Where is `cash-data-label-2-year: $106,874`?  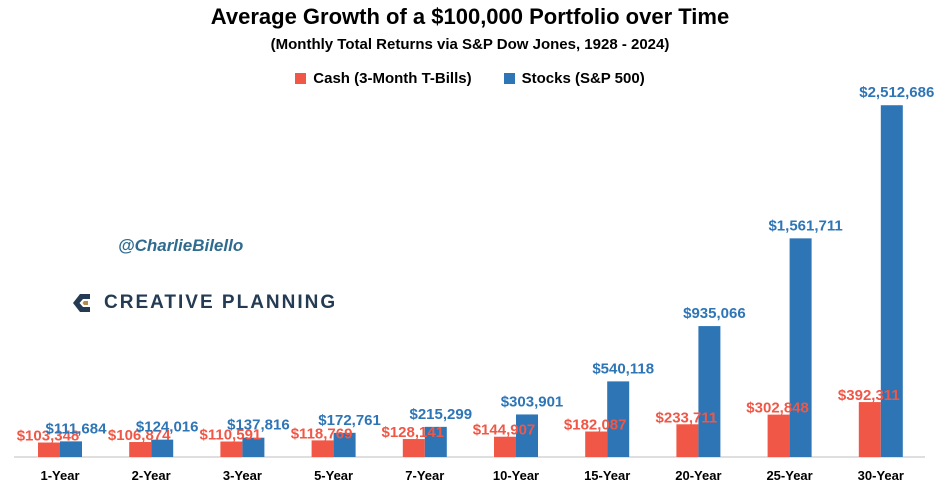
cash-data-label-2-year: $106,874 is located at coordinates (139, 435).